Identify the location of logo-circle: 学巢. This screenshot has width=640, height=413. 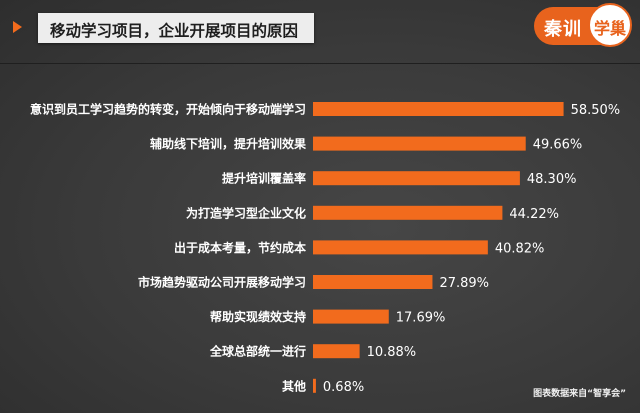
(610, 25).